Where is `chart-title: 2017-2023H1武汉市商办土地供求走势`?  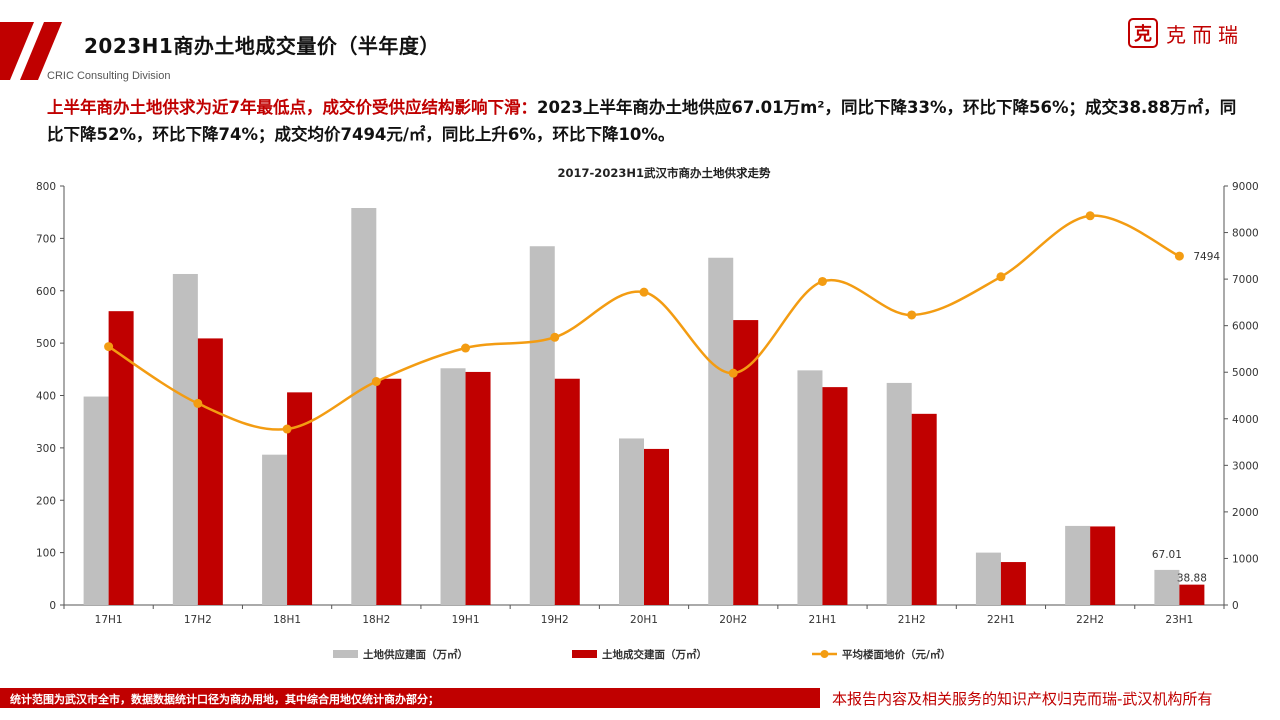
chart-title: 2017-2023H1武汉市商办土地供求走势 is located at coordinates (664, 173).